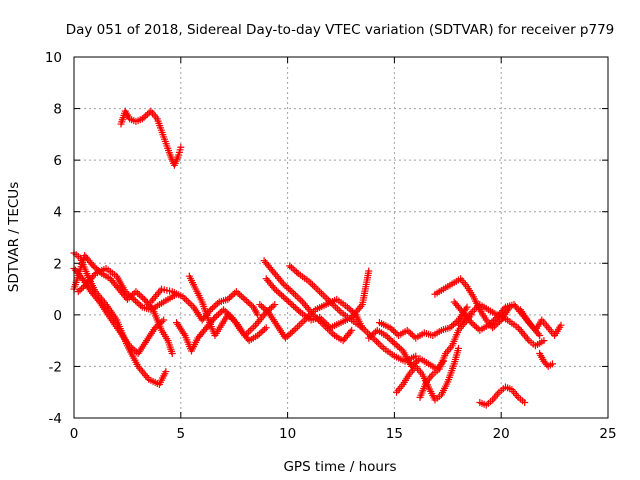 The width and height of the screenshot is (640, 480). I want to click on x-tick-label: 25, so click(607, 434).